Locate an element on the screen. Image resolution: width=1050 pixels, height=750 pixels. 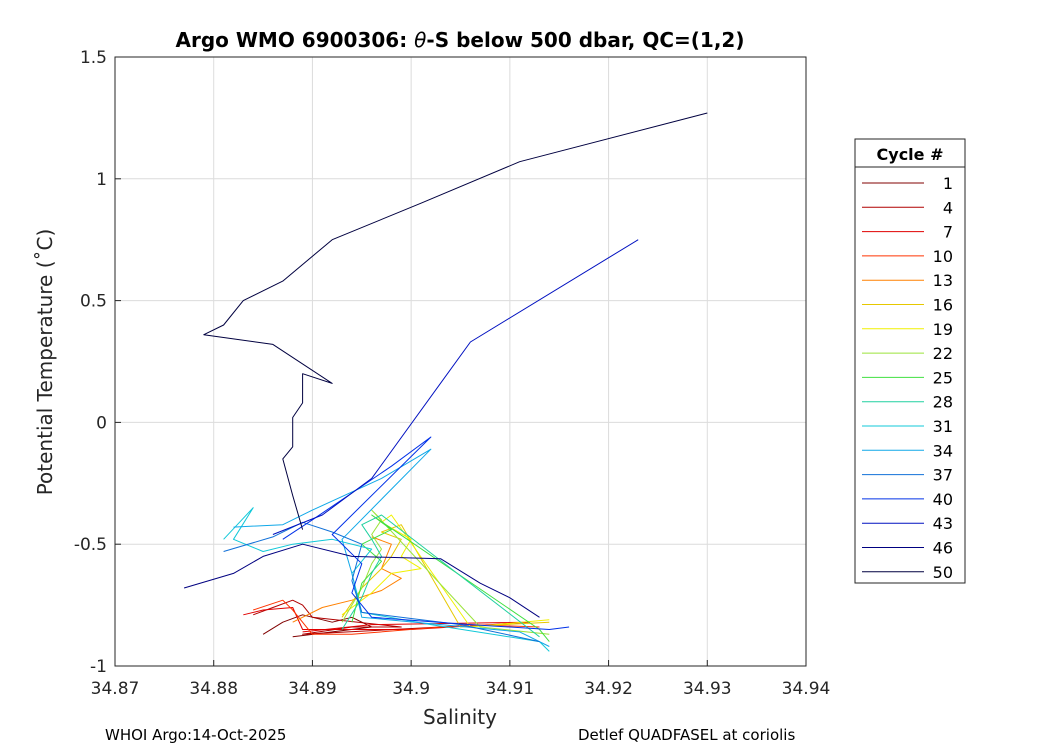
legend-label-25: 25 is located at coordinates (943, 377).